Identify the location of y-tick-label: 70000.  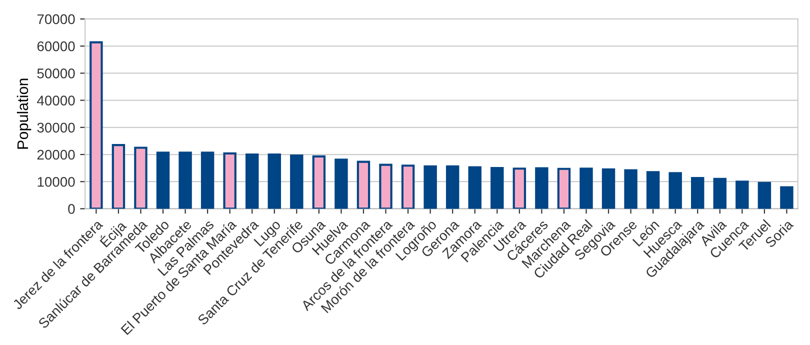
(56, 19).